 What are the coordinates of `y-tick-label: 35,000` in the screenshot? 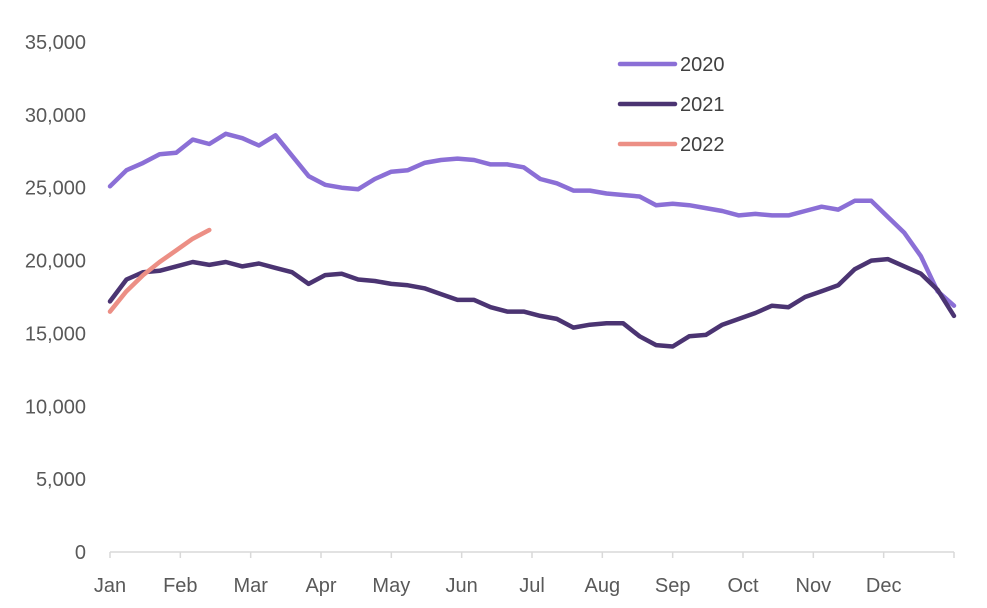 It's located at (55, 43).